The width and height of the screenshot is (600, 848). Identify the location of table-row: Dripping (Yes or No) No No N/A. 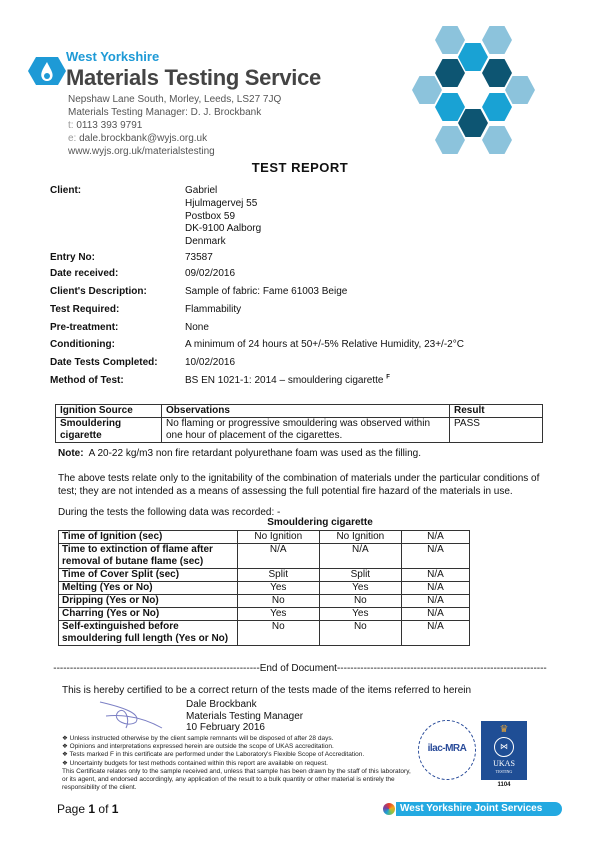
(264, 601).